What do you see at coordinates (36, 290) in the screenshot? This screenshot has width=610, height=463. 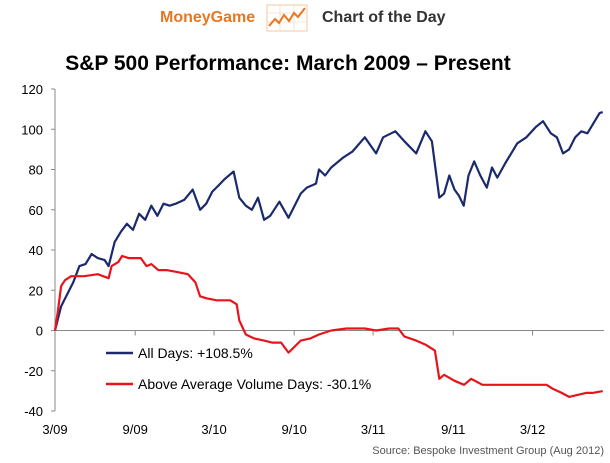 I see `y-tick-label: 20` at bounding box center [36, 290].